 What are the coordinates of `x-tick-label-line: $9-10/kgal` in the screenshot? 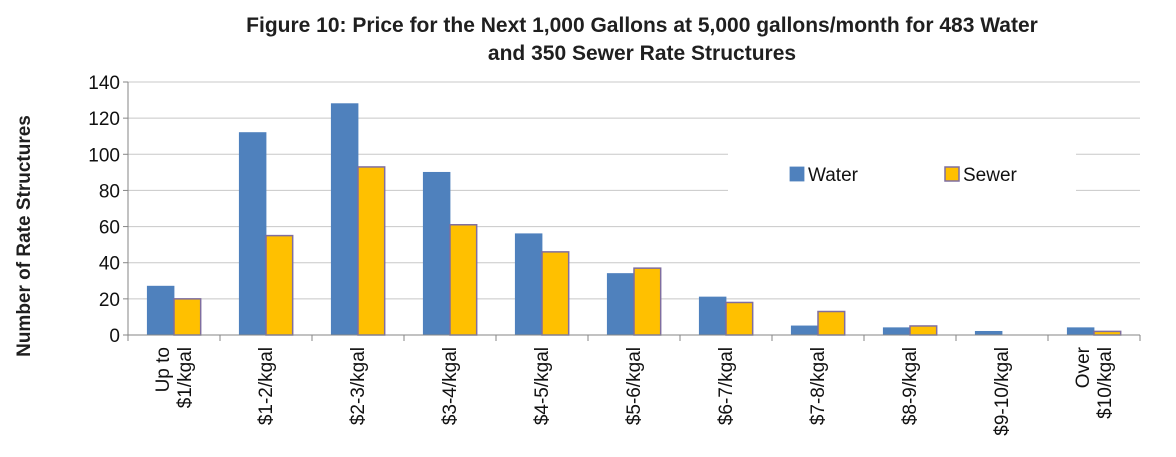 It's located at (1002, 391).